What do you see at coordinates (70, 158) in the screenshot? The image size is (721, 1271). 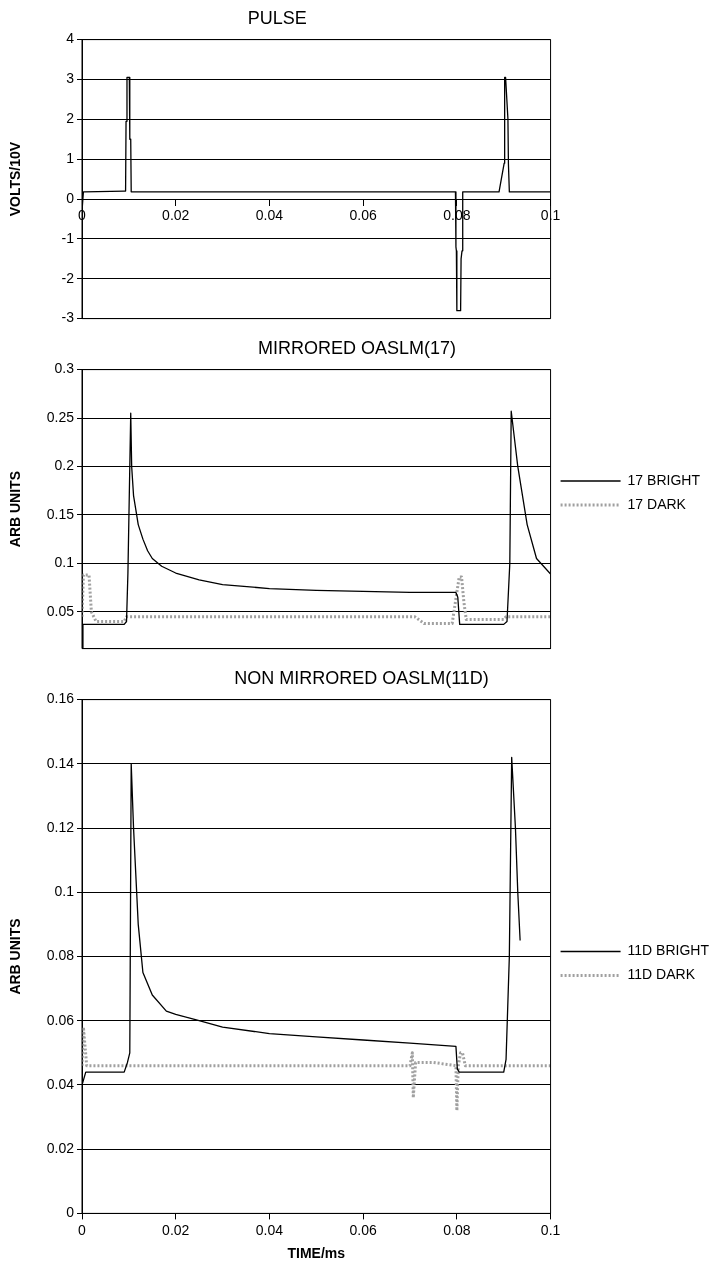 I see `y-tick-label: 1` at bounding box center [70, 158].